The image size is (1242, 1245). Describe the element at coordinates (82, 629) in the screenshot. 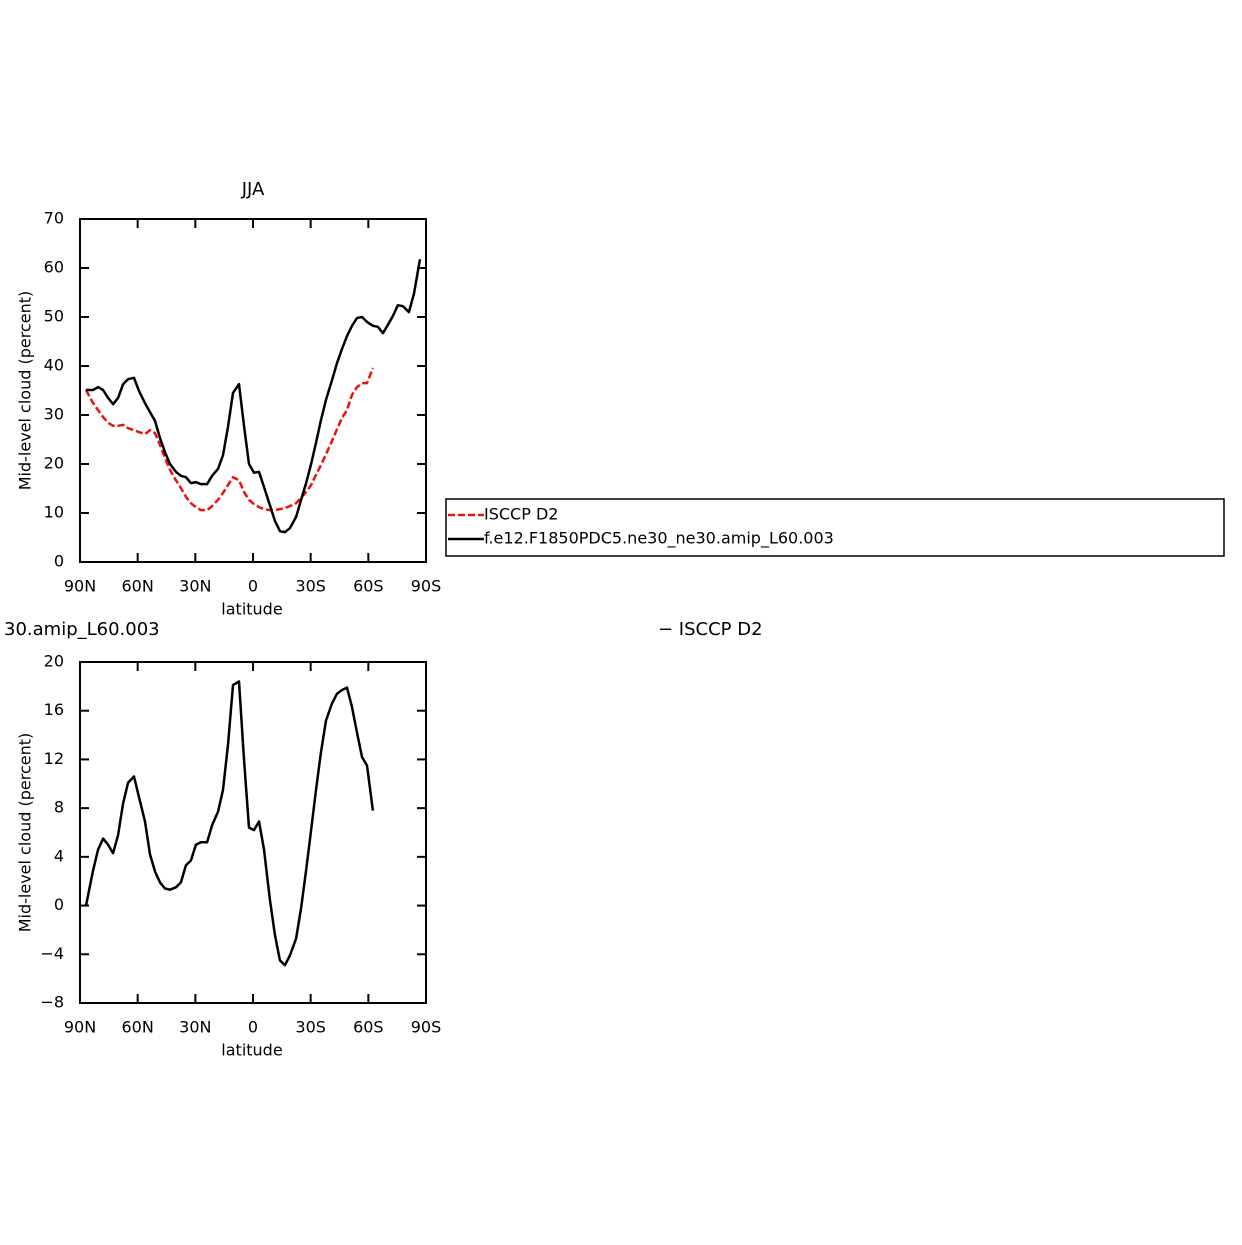

I see `chart-title: 30.amip_L60.003` at that location.